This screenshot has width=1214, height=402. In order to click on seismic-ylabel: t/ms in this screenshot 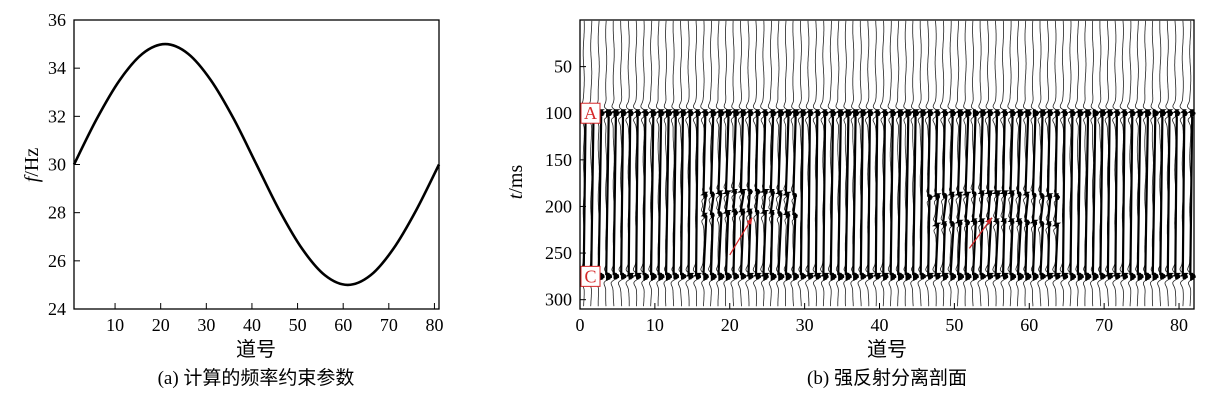, I will do `click(516, 182)`.